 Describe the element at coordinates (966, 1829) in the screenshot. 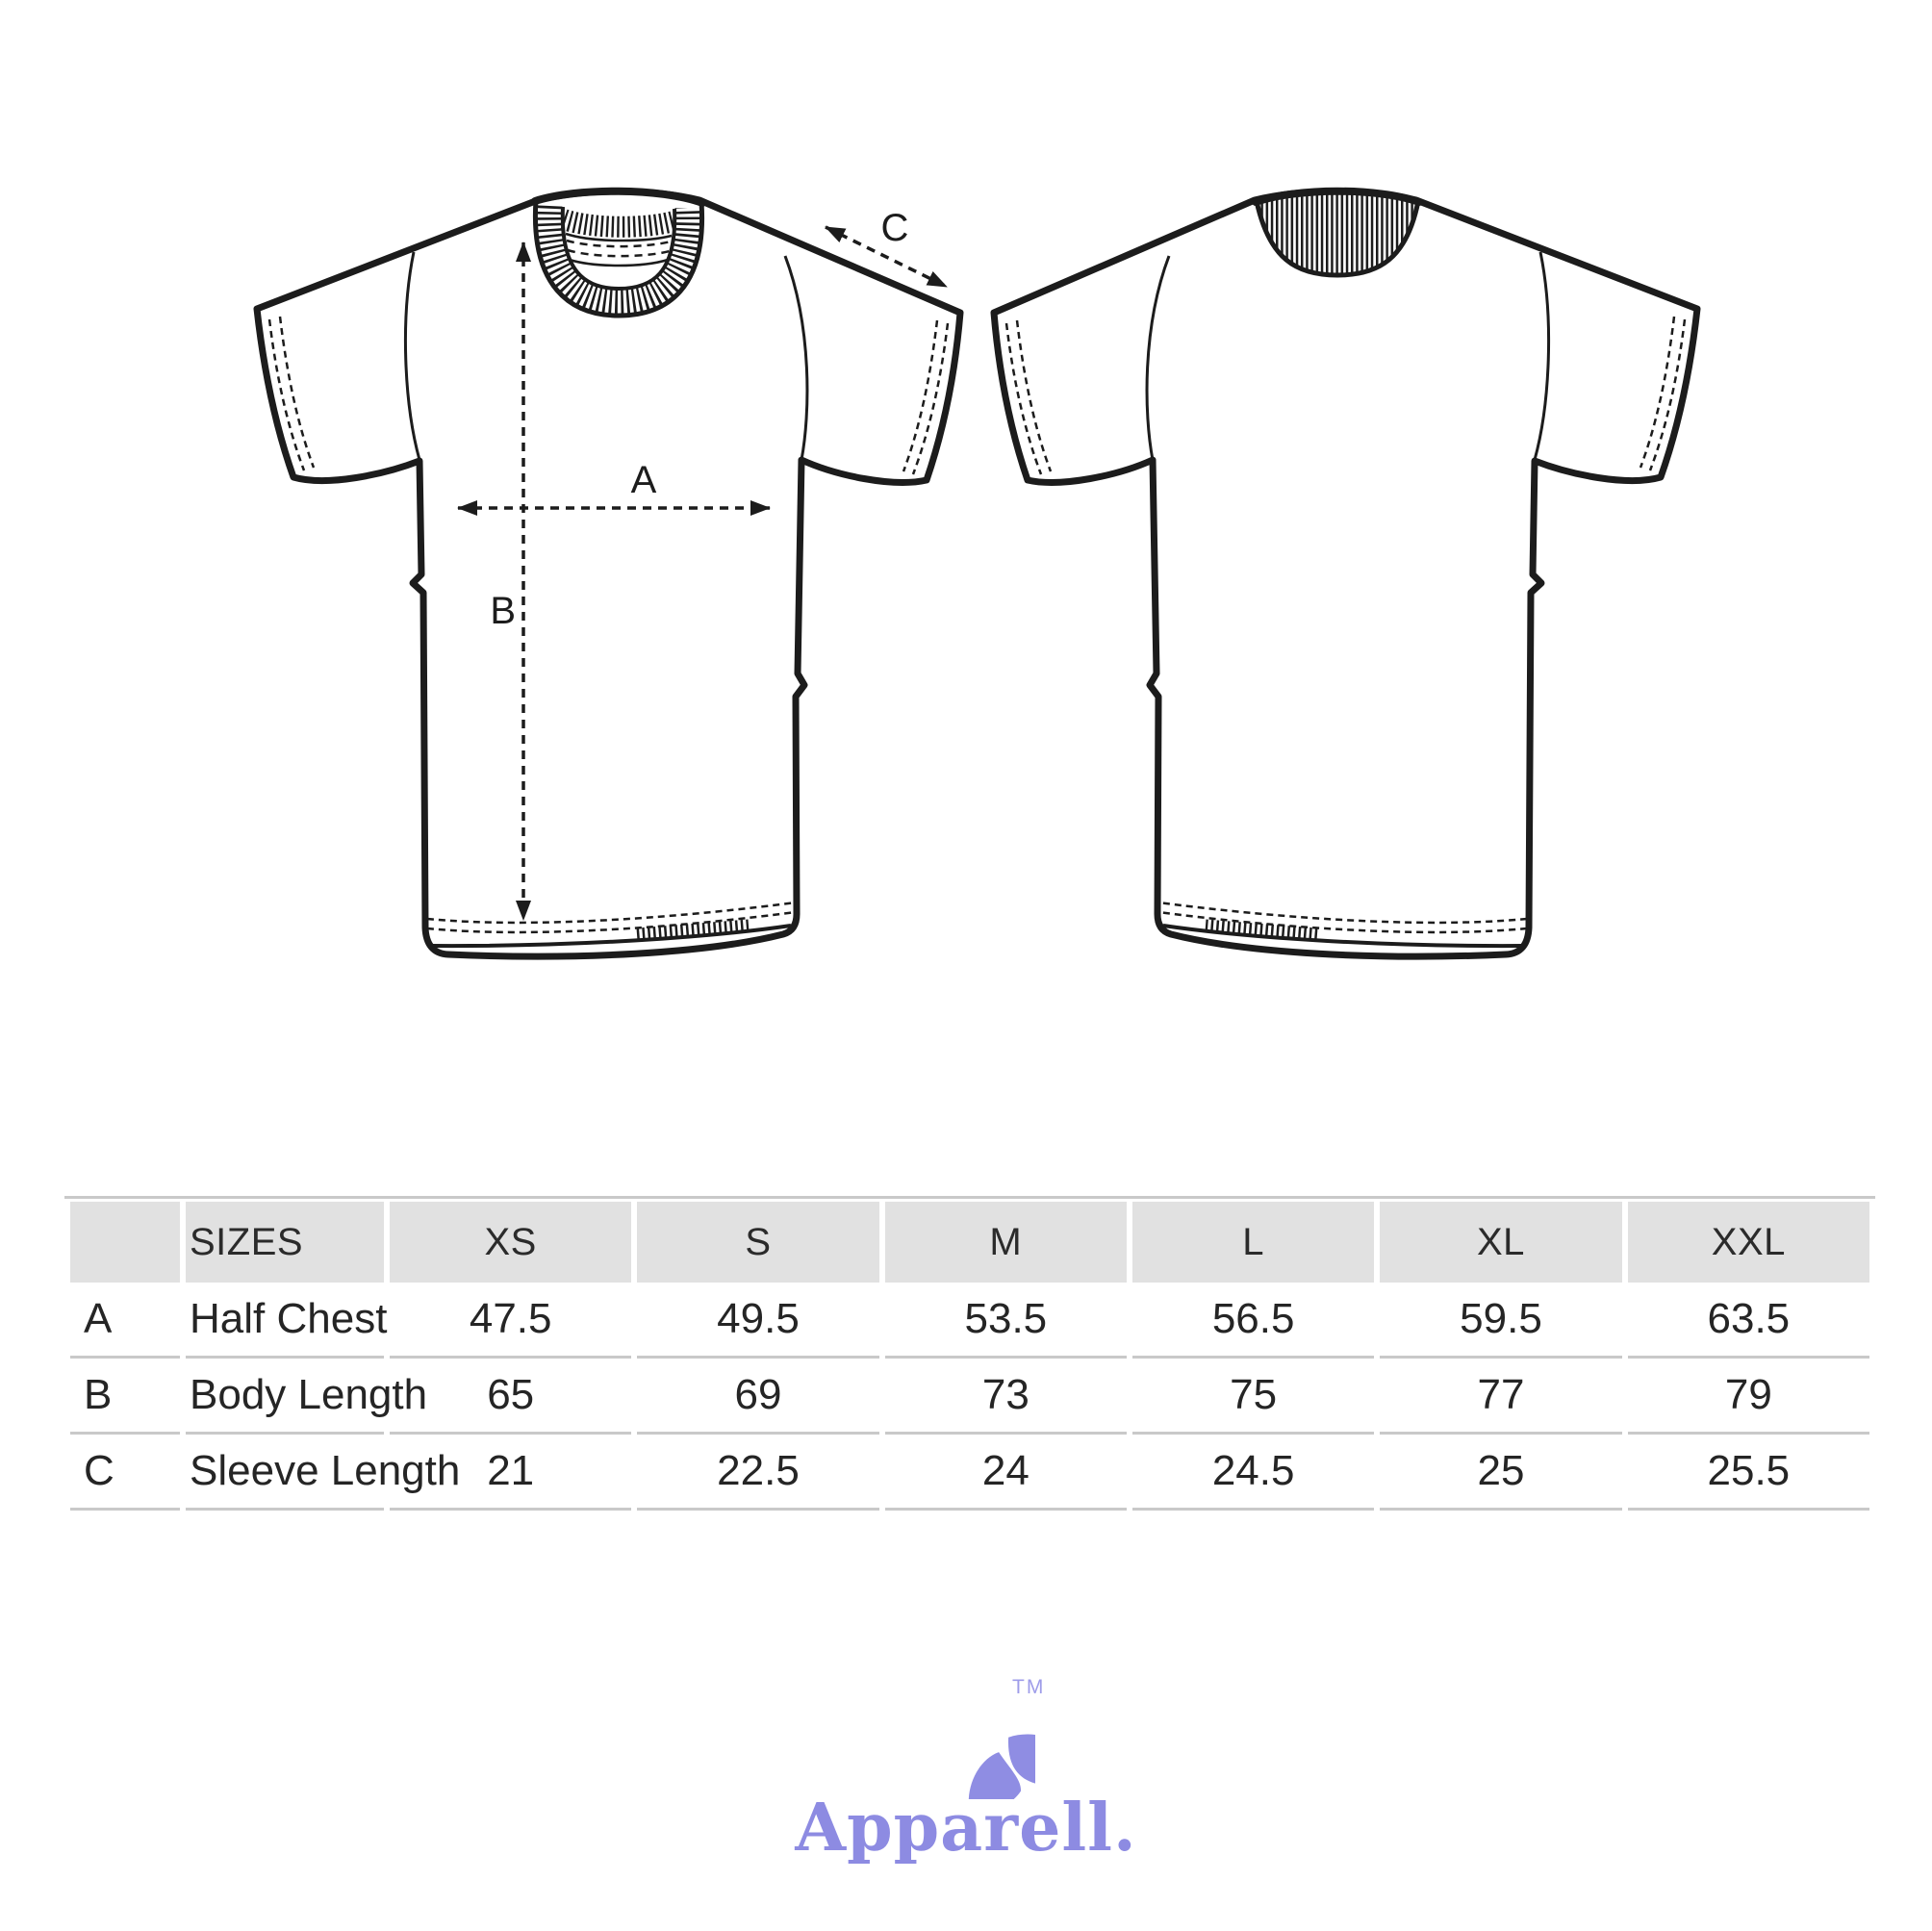

I see `brand-wordmark: Apparell.` at that location.